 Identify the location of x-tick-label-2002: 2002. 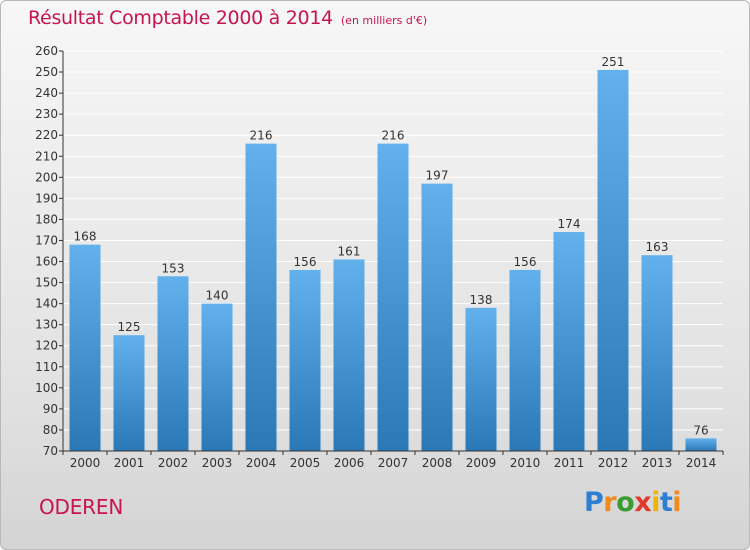
(173, 463).